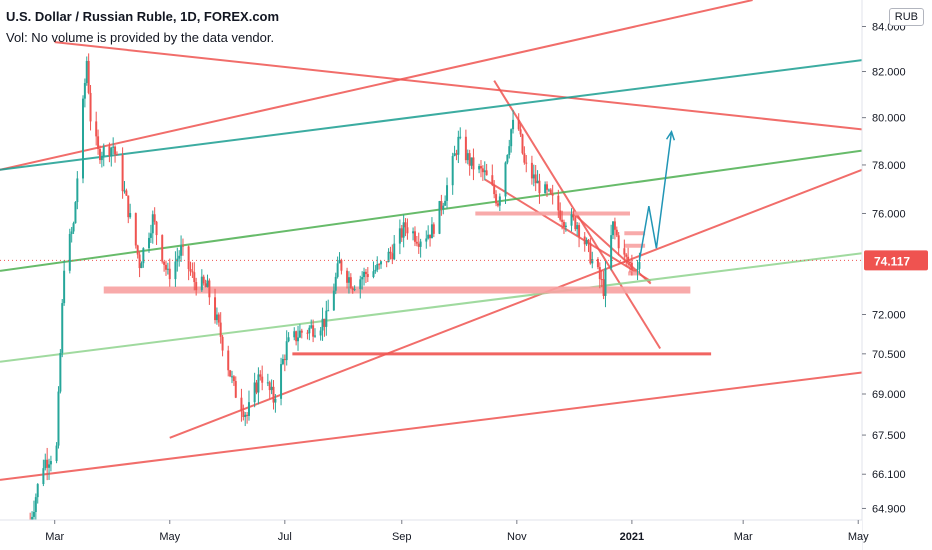 The width and height of the screenshot is (932, 550). I want to click on time-tick-label: Mar, so click(54, 537).